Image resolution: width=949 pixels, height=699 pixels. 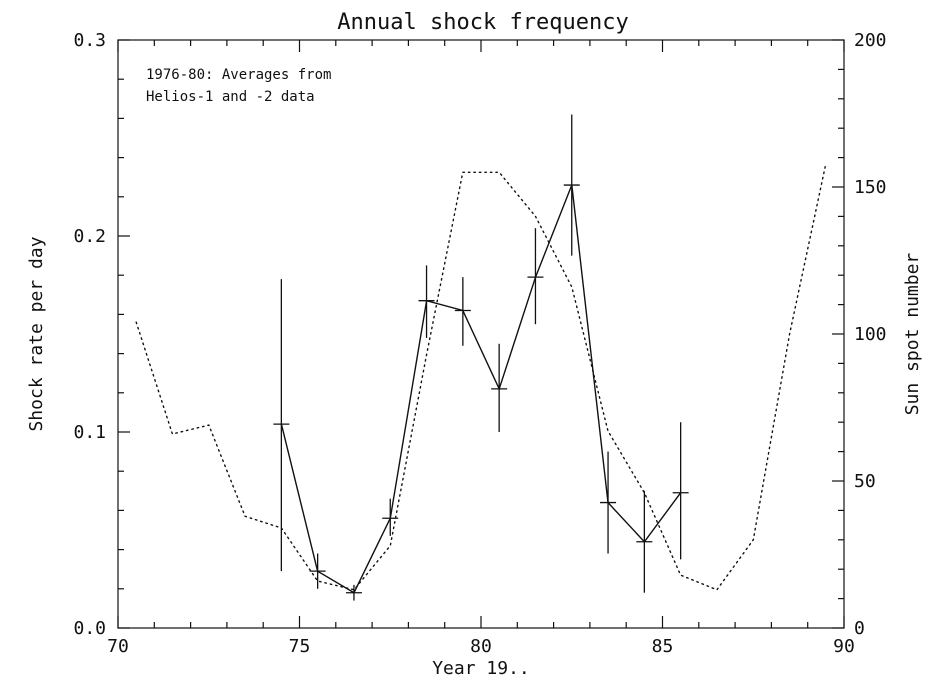 What do you see at coordinates (238, 75) in the screenshot?
I see `annotation-line-1: 1976-80: Averages from` at bounding box center [238, 75].